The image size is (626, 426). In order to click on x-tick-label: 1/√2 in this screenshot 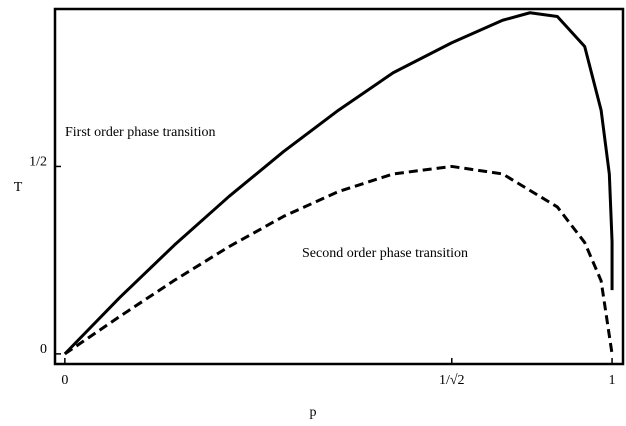, I will do `click(452, 380)`.